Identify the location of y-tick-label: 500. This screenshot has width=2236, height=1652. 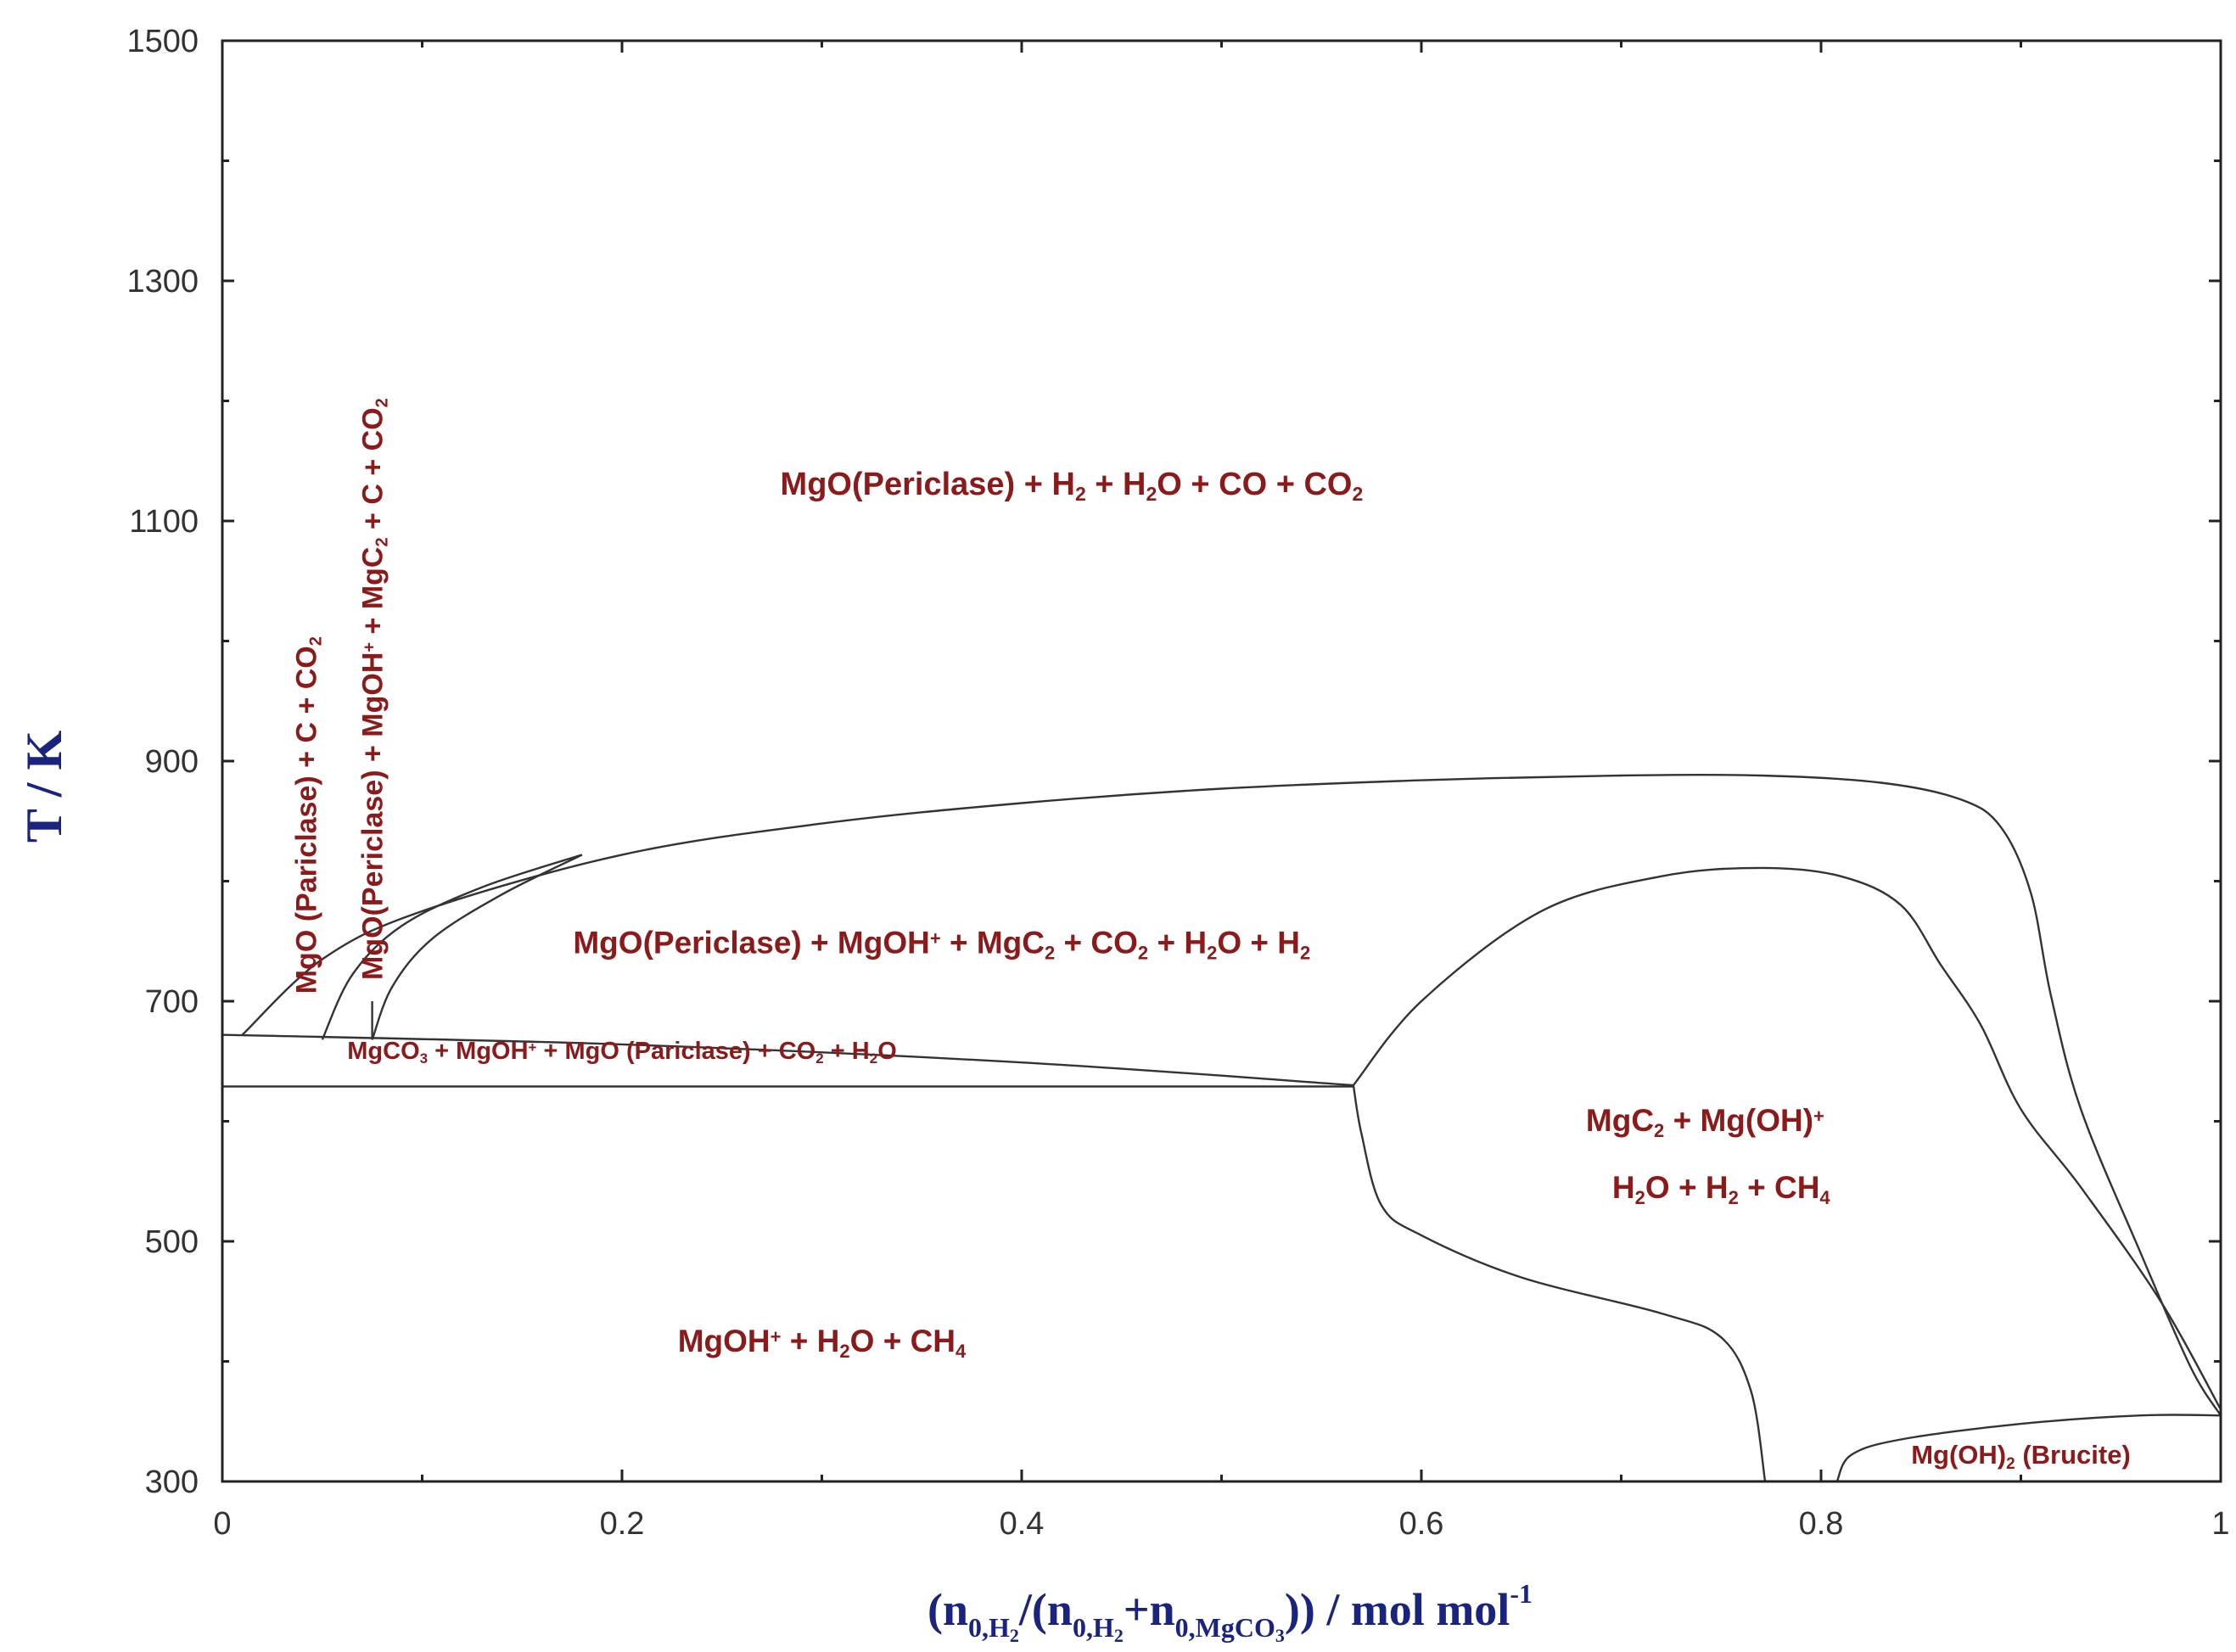
(172, 1242).